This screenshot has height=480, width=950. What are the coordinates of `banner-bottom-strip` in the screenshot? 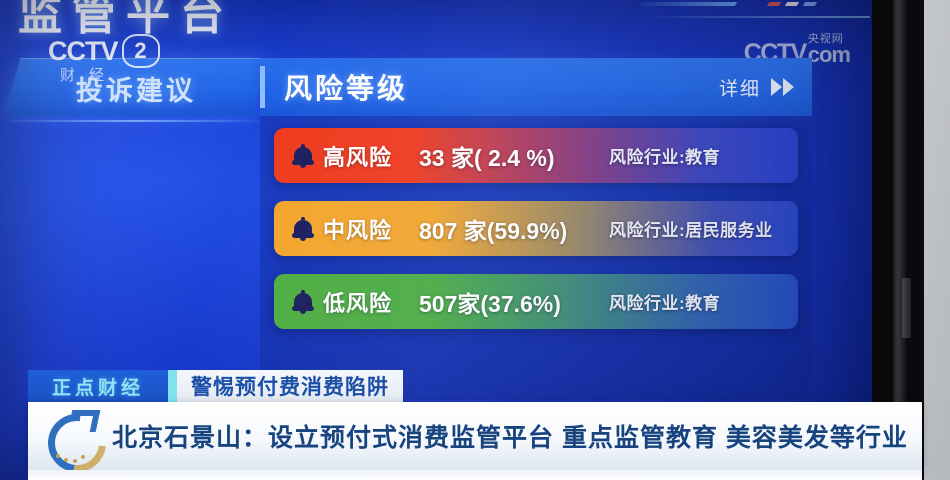 It's located at (475, 475).